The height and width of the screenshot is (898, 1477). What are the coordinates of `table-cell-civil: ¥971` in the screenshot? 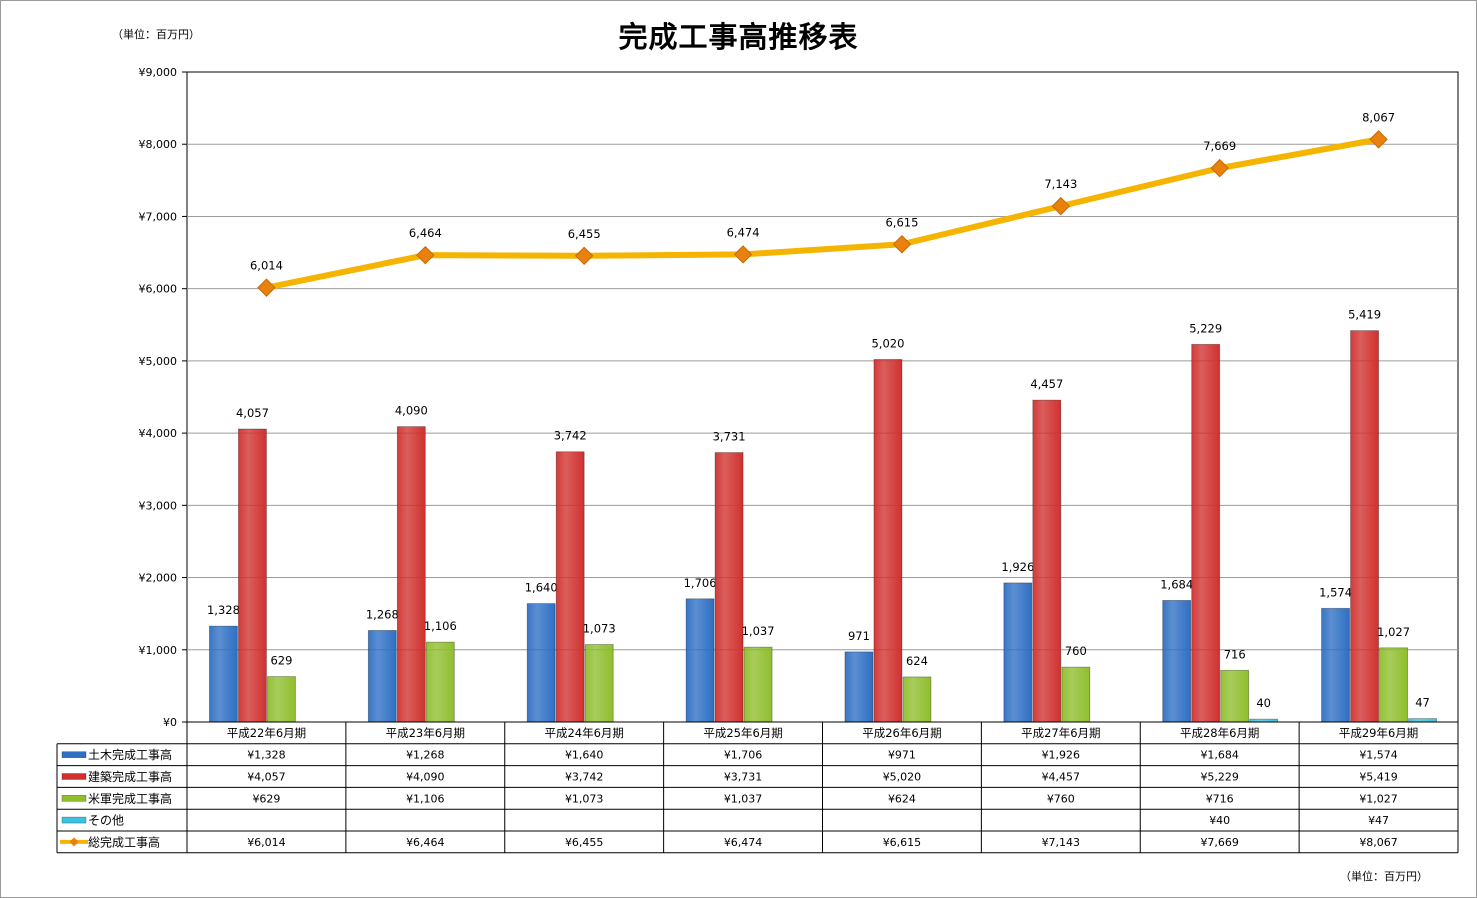 It's located at (902, 755).